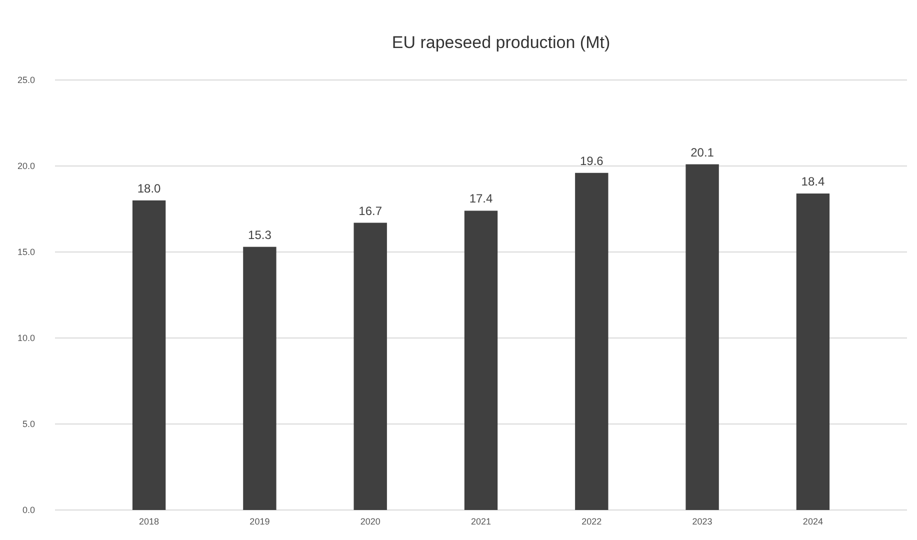 Image resolution: width=917 pixels, height=540 pixels. Describe the element at coordinates (26, 79) in the screenshot. I see `y-tick-label: 25.0` at that location.